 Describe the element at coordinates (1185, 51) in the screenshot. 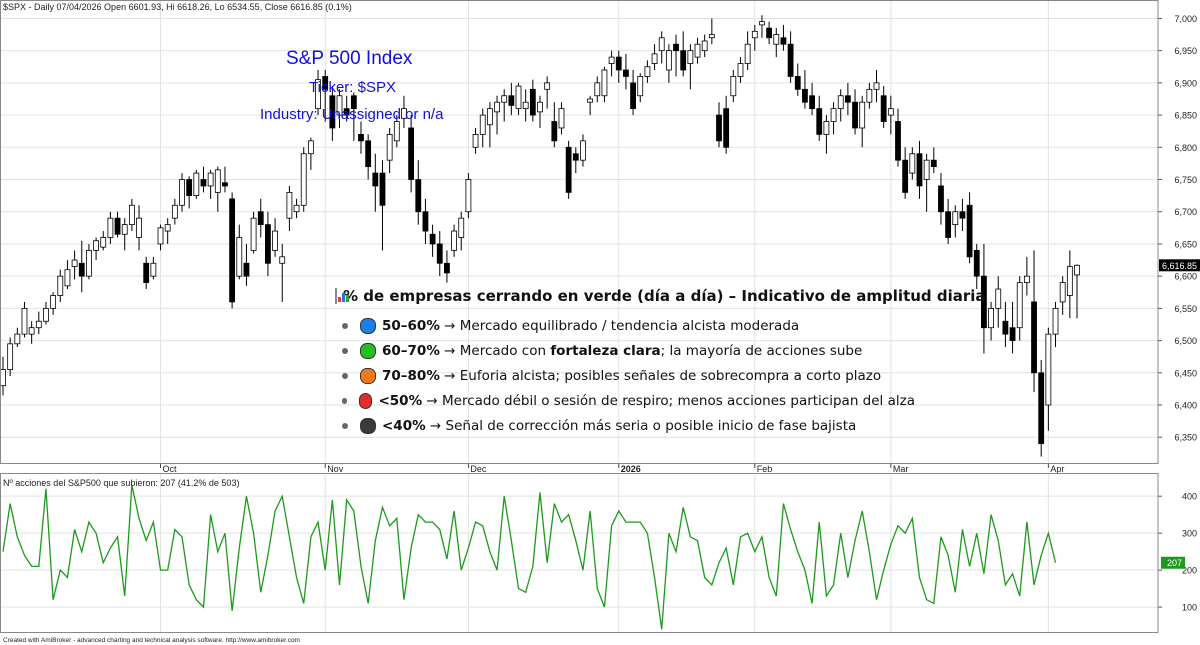

I see `price-tick-label: 6,950` at that location.